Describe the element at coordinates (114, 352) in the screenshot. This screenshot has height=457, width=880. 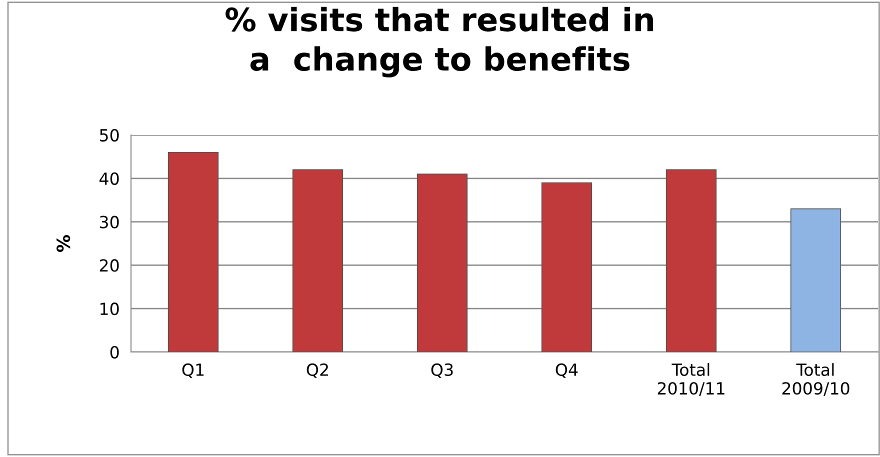
I see `y-tick-label: 0` at that location.